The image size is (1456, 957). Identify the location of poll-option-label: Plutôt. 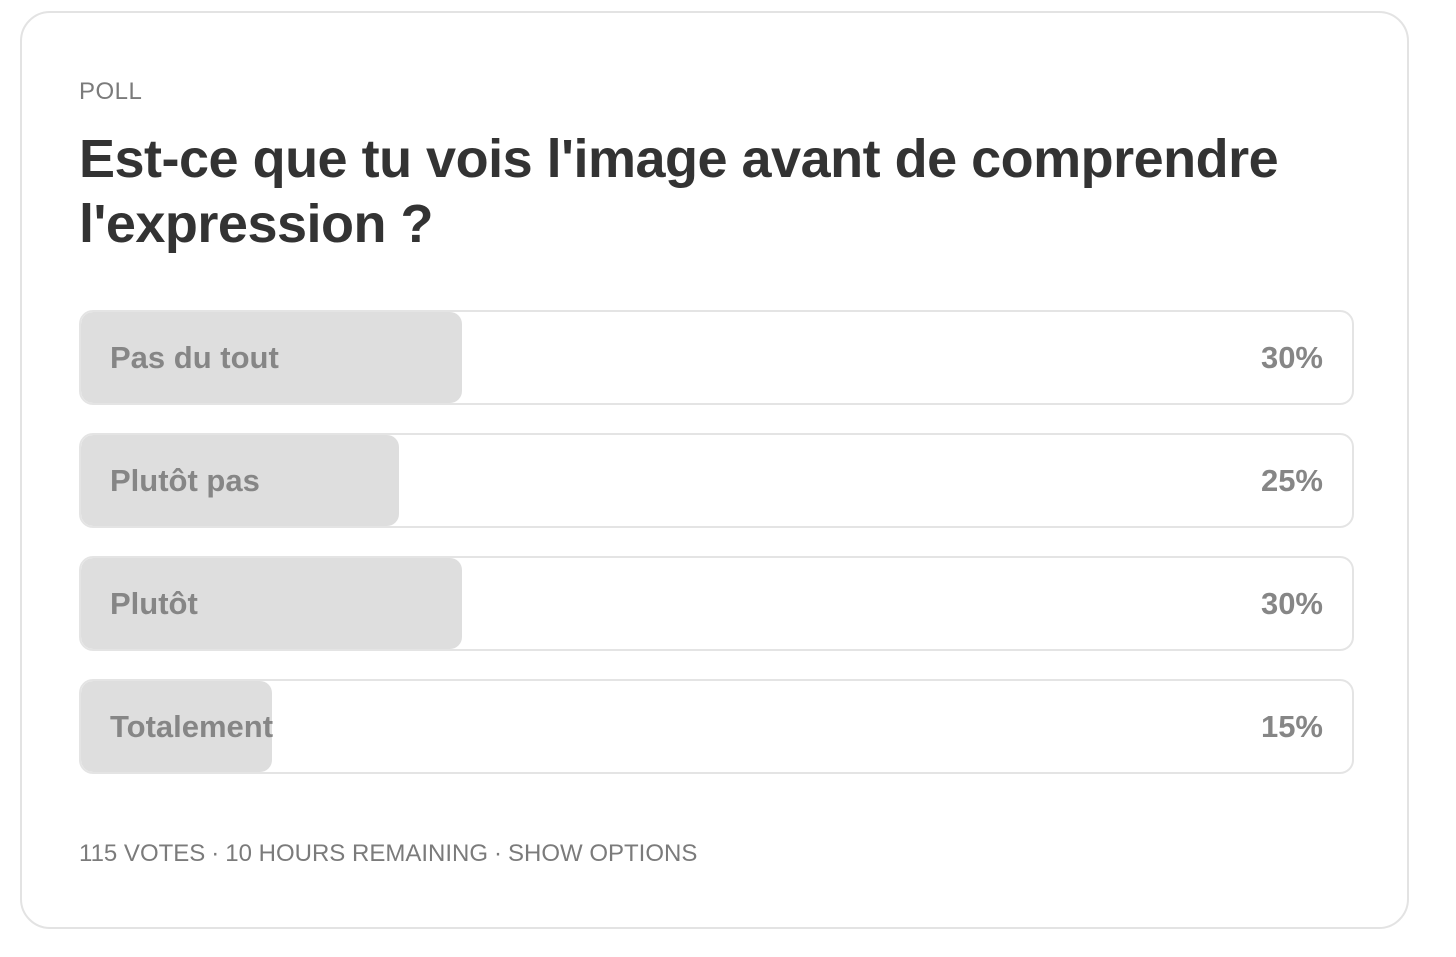
(154, 603).